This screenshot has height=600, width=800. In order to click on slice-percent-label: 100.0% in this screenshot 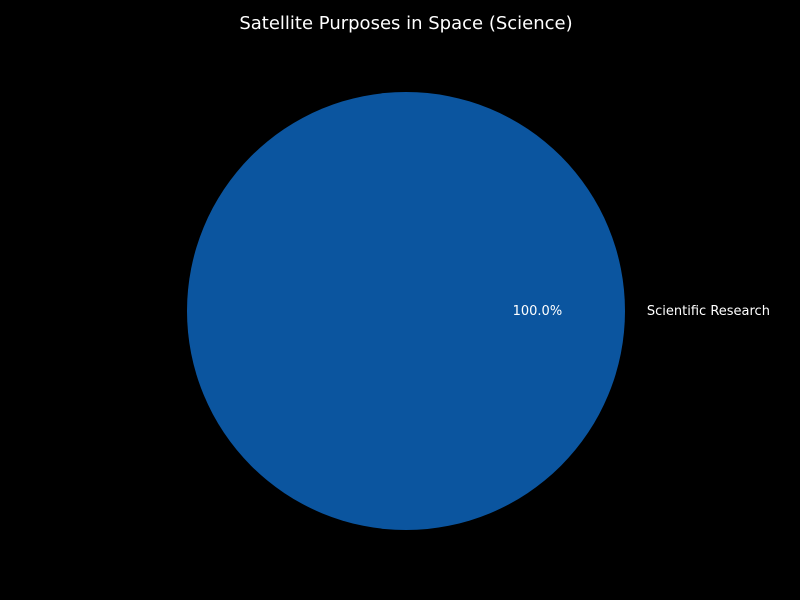, I will do `click(538, 311)`.